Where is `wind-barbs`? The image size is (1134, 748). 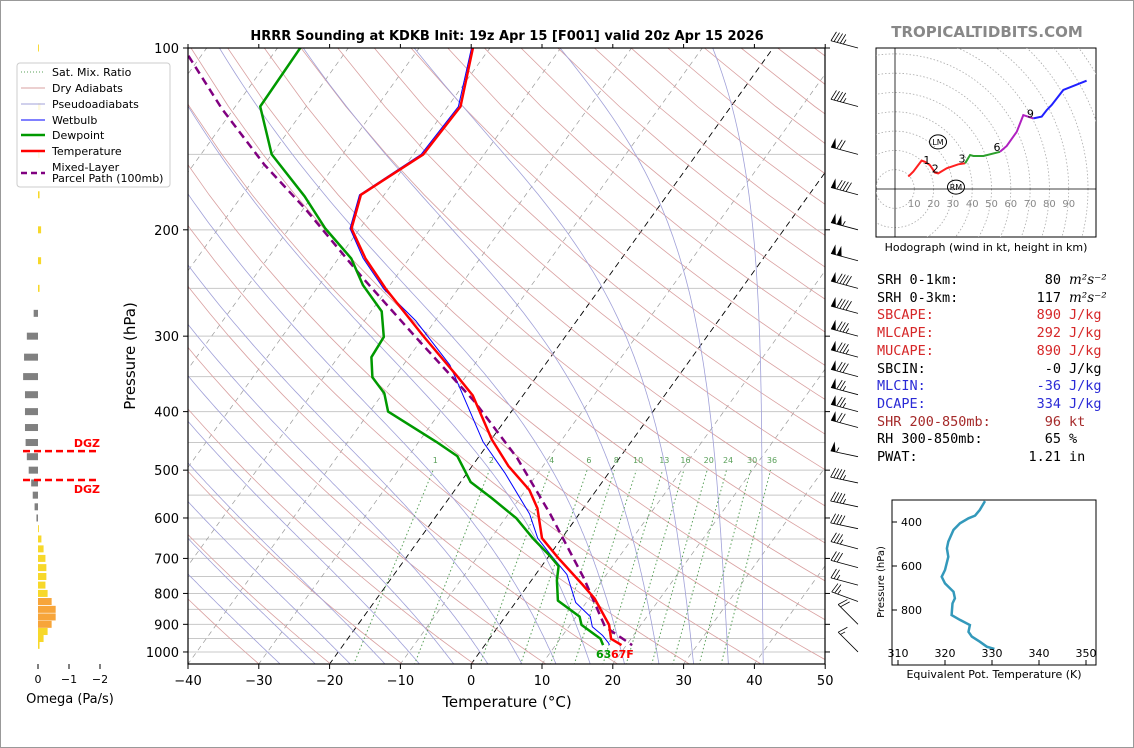
wind-barbs is located at coordinates (844, 342).